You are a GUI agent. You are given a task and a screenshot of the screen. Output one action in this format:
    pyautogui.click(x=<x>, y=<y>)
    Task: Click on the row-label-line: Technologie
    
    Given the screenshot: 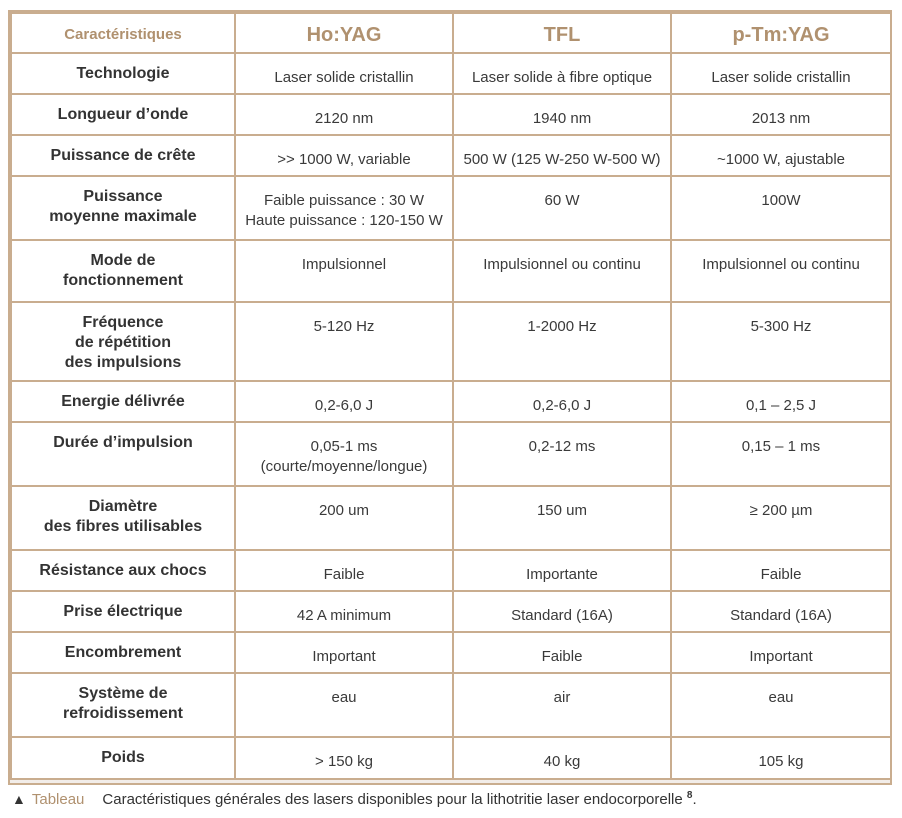 What is the action you would take?
    pyautogui.click(x=123, y=73)
    